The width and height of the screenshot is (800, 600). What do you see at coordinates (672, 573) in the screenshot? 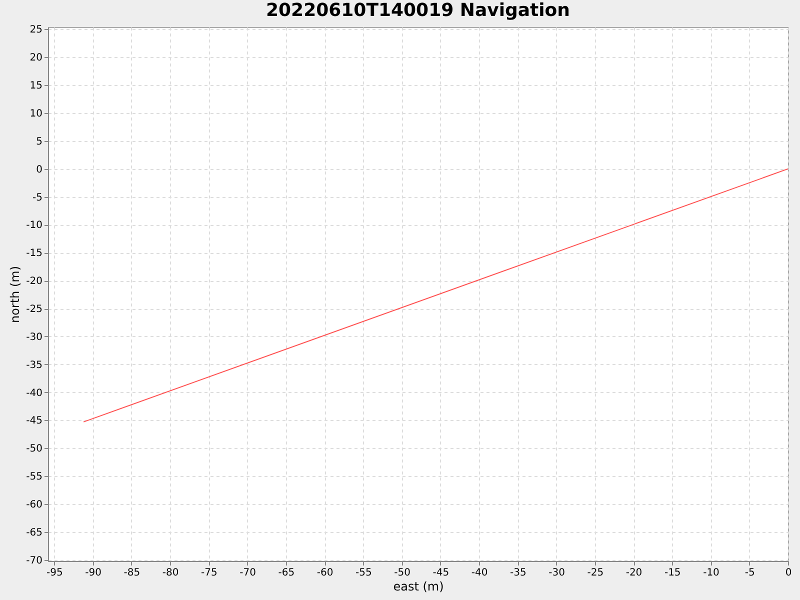
I see `x-tick-label: -15` at bounding box center [672, 573].